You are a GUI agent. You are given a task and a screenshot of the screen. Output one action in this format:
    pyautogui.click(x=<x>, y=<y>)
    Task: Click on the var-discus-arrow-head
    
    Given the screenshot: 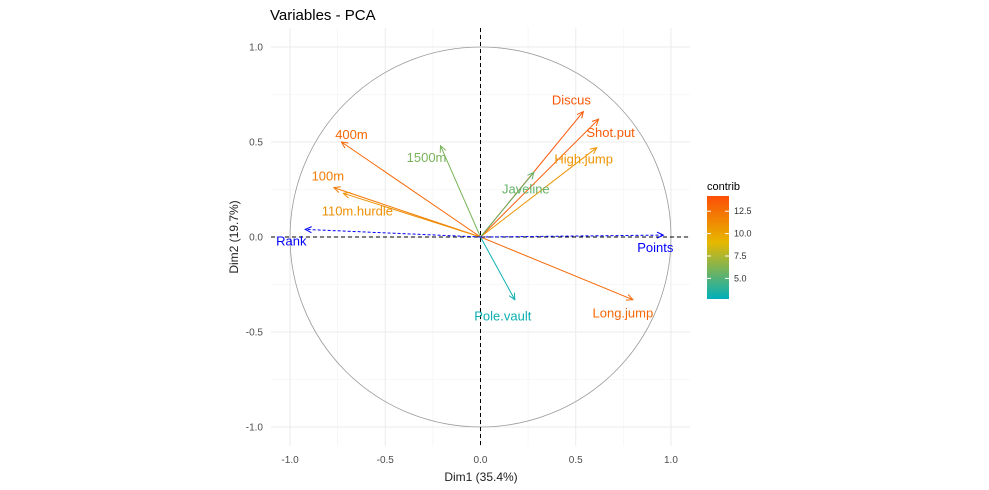 What is the action you would take?
    pyautogui.click(x=580, y=114)
    